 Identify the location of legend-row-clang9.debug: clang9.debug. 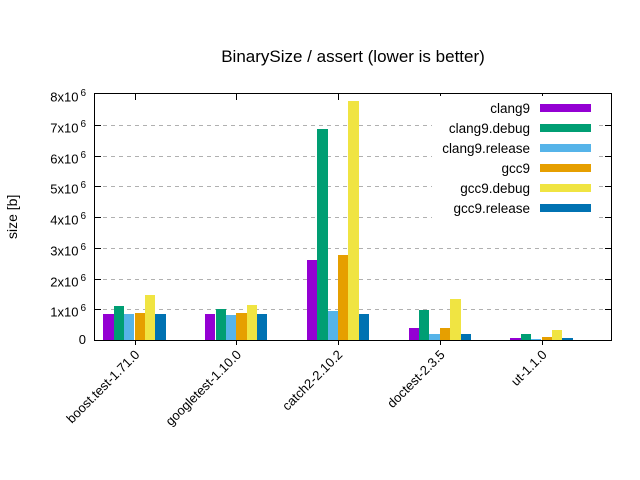
(516, 128).